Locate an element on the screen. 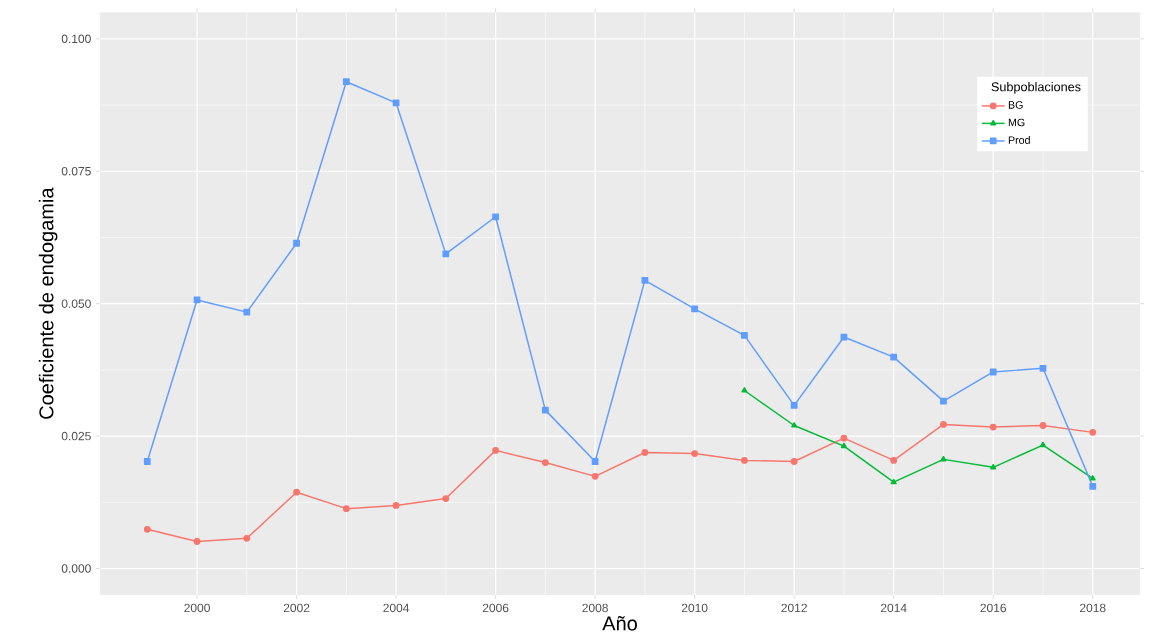 This screenshot has height=635, width=1153. x-tick-label: 2000 is located at coordinates (197, 608).